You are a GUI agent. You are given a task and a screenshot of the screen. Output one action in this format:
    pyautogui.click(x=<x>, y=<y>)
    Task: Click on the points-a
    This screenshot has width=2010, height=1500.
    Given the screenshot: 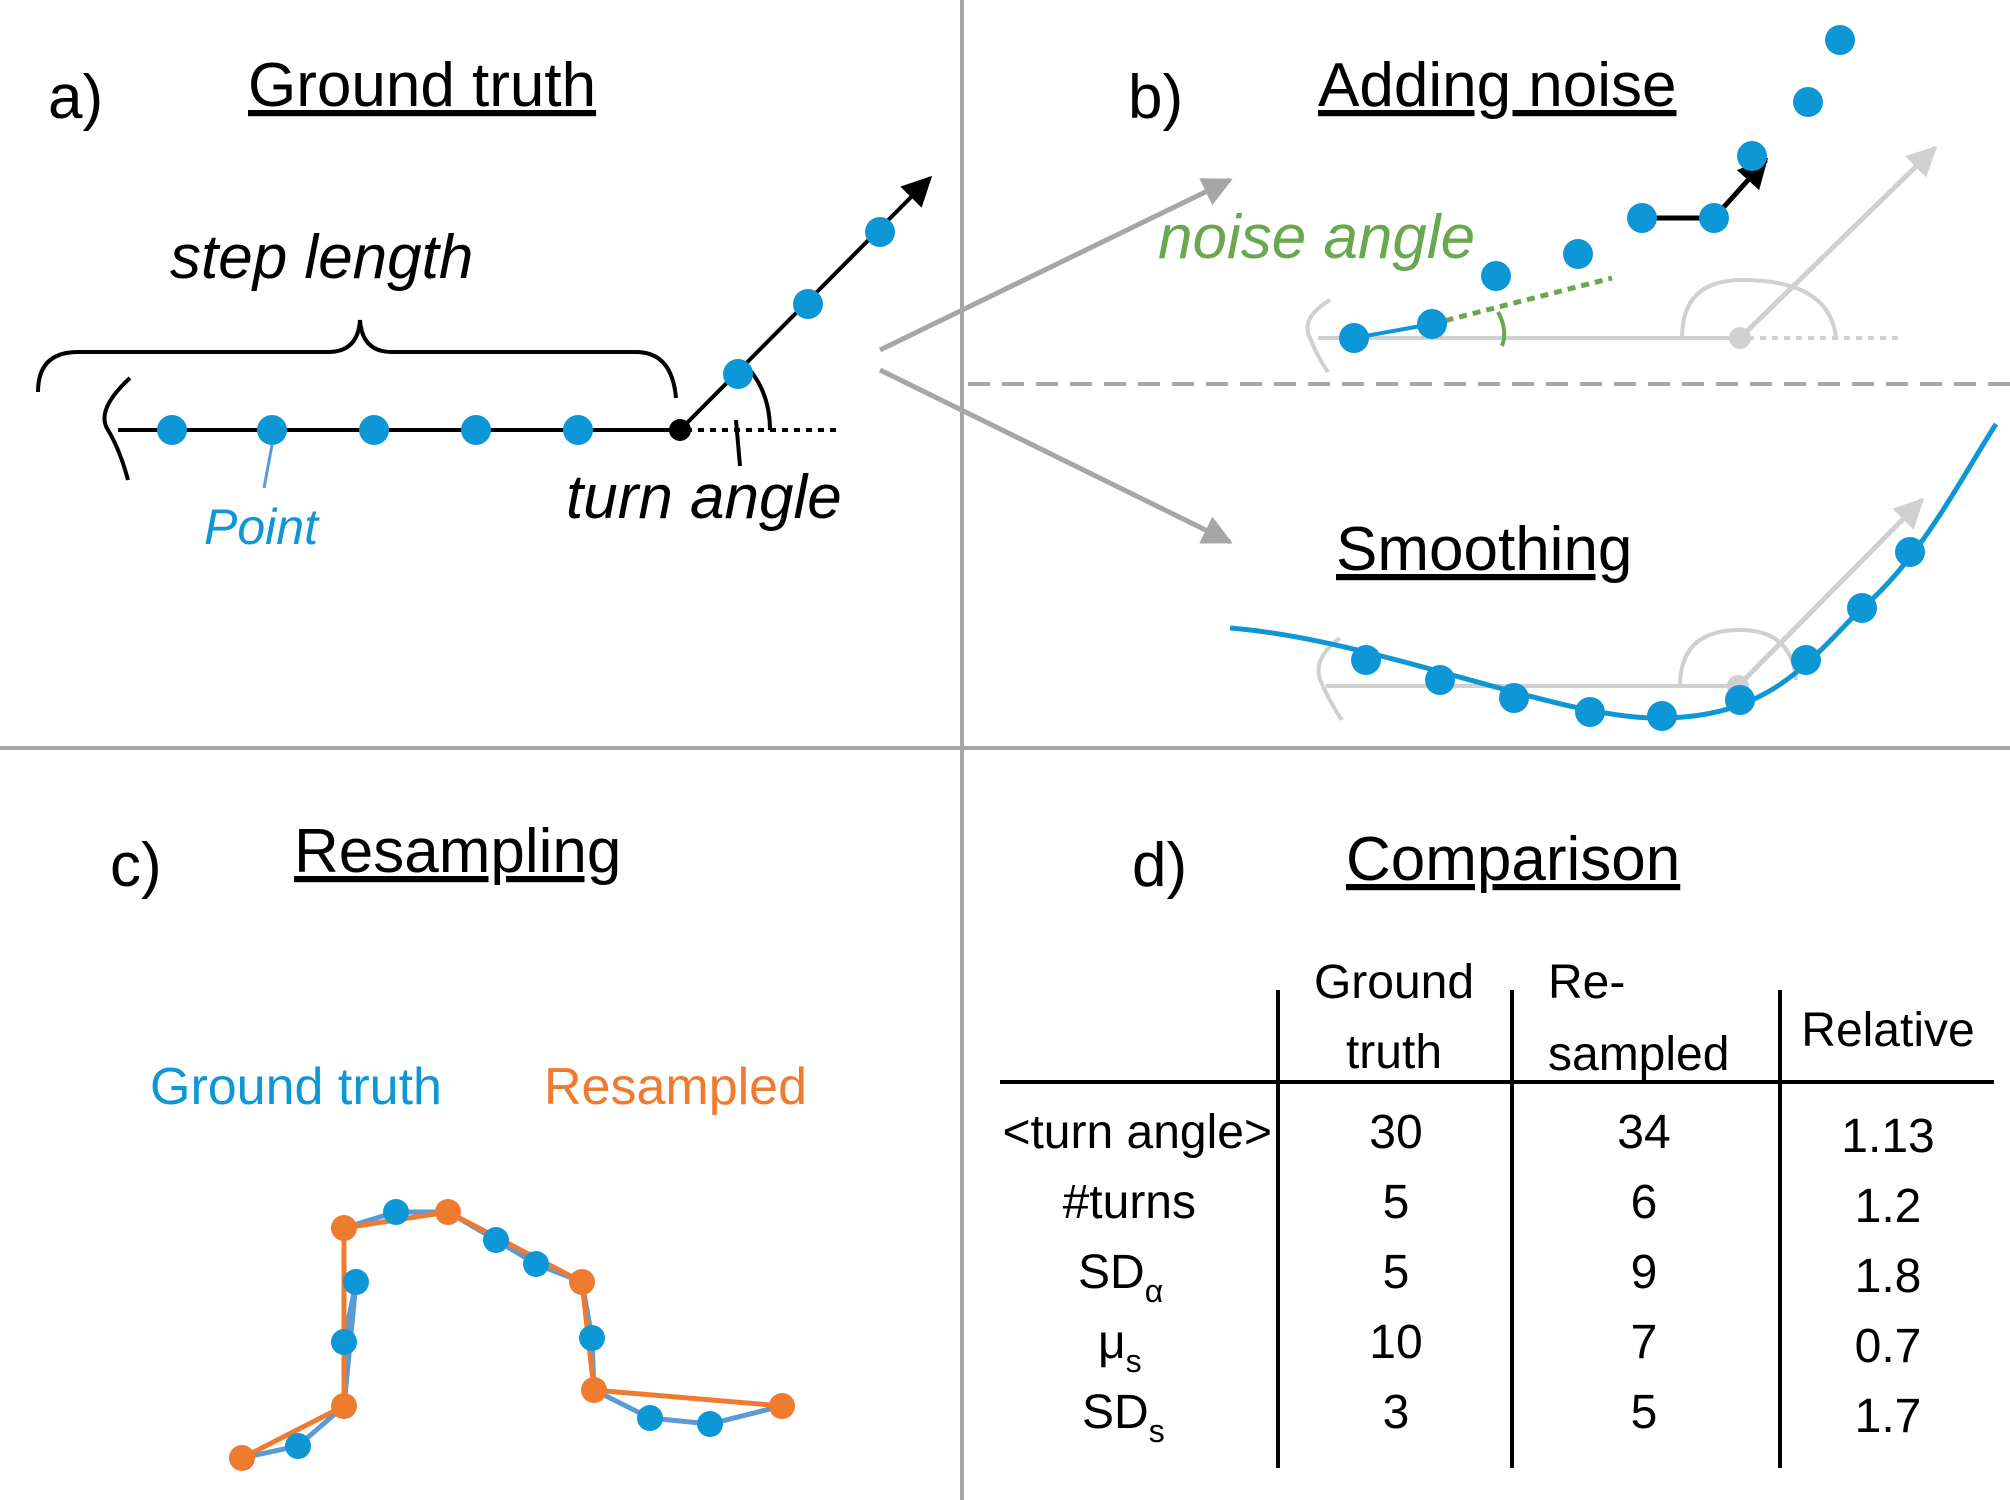 What is the action you would take?
    pyautogui.click(x=526, y=331)
    